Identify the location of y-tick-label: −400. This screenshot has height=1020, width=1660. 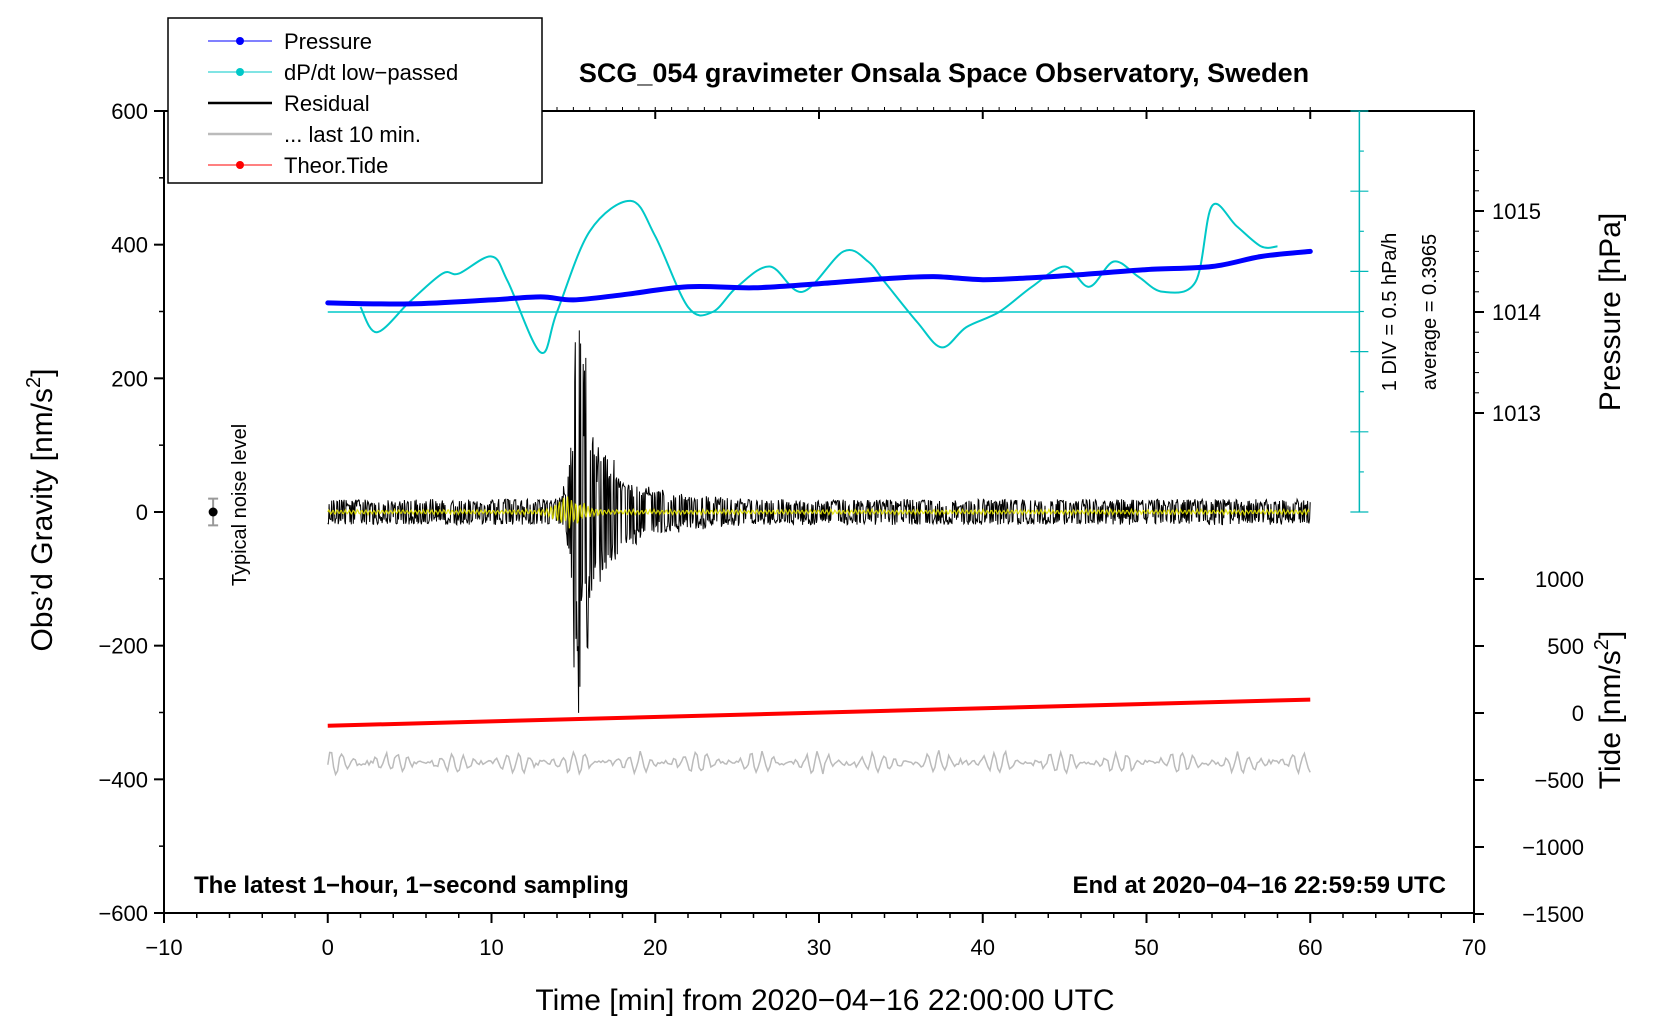
(123, 779).